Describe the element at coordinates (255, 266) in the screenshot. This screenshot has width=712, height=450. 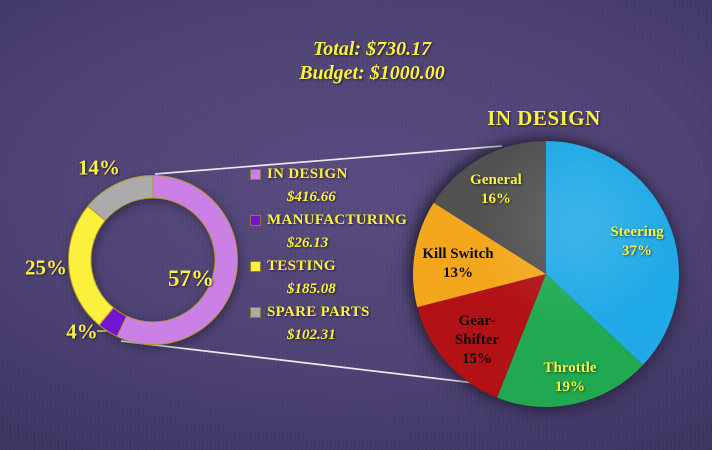
I see `legend-swatch-testing` at that location.